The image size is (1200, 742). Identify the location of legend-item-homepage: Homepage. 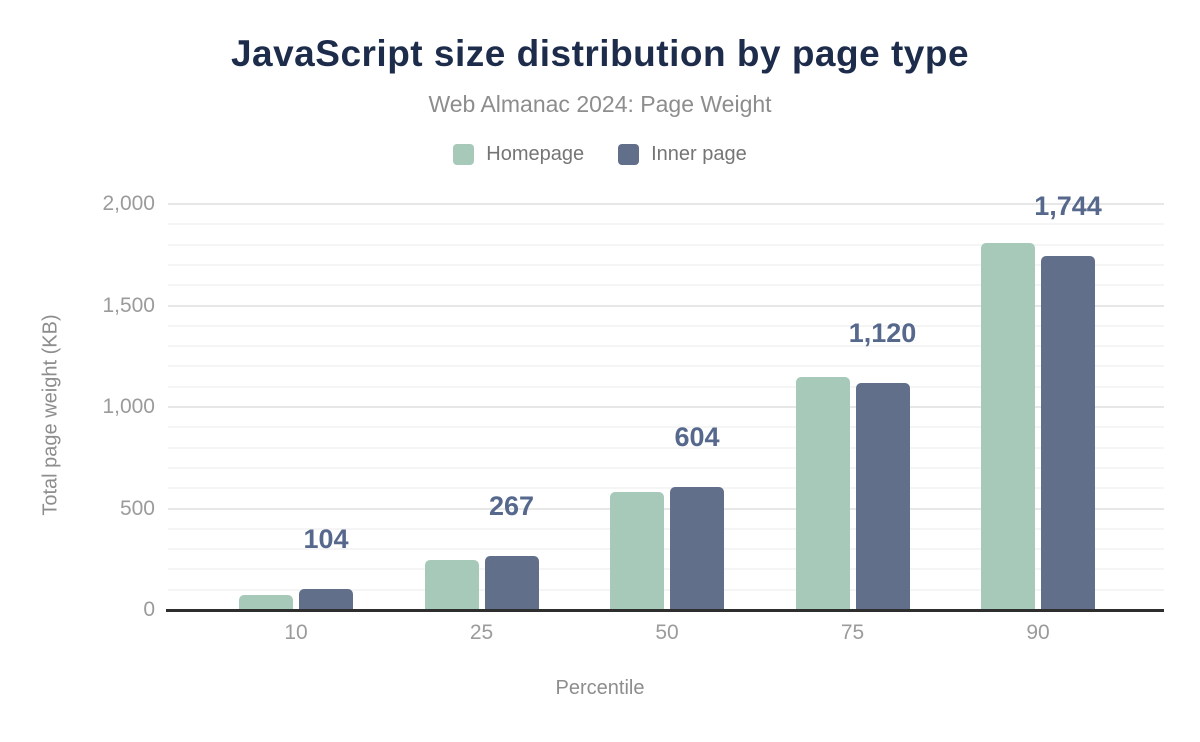
(518, 154).